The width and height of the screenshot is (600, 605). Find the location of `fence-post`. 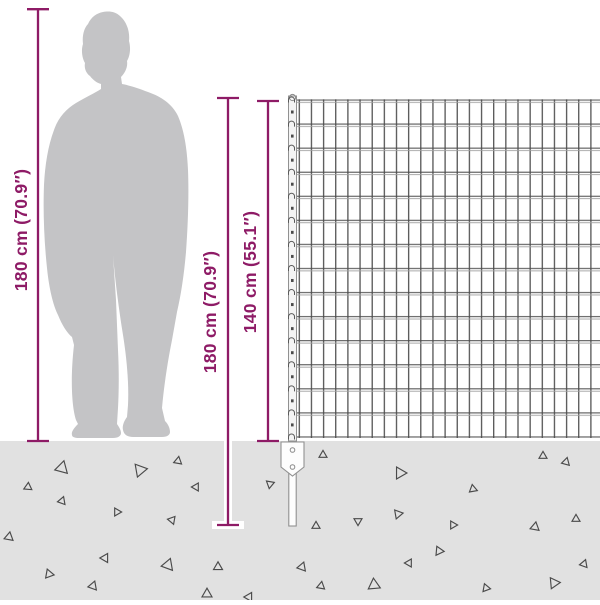

fence-post is located at coordinates (293, 267).